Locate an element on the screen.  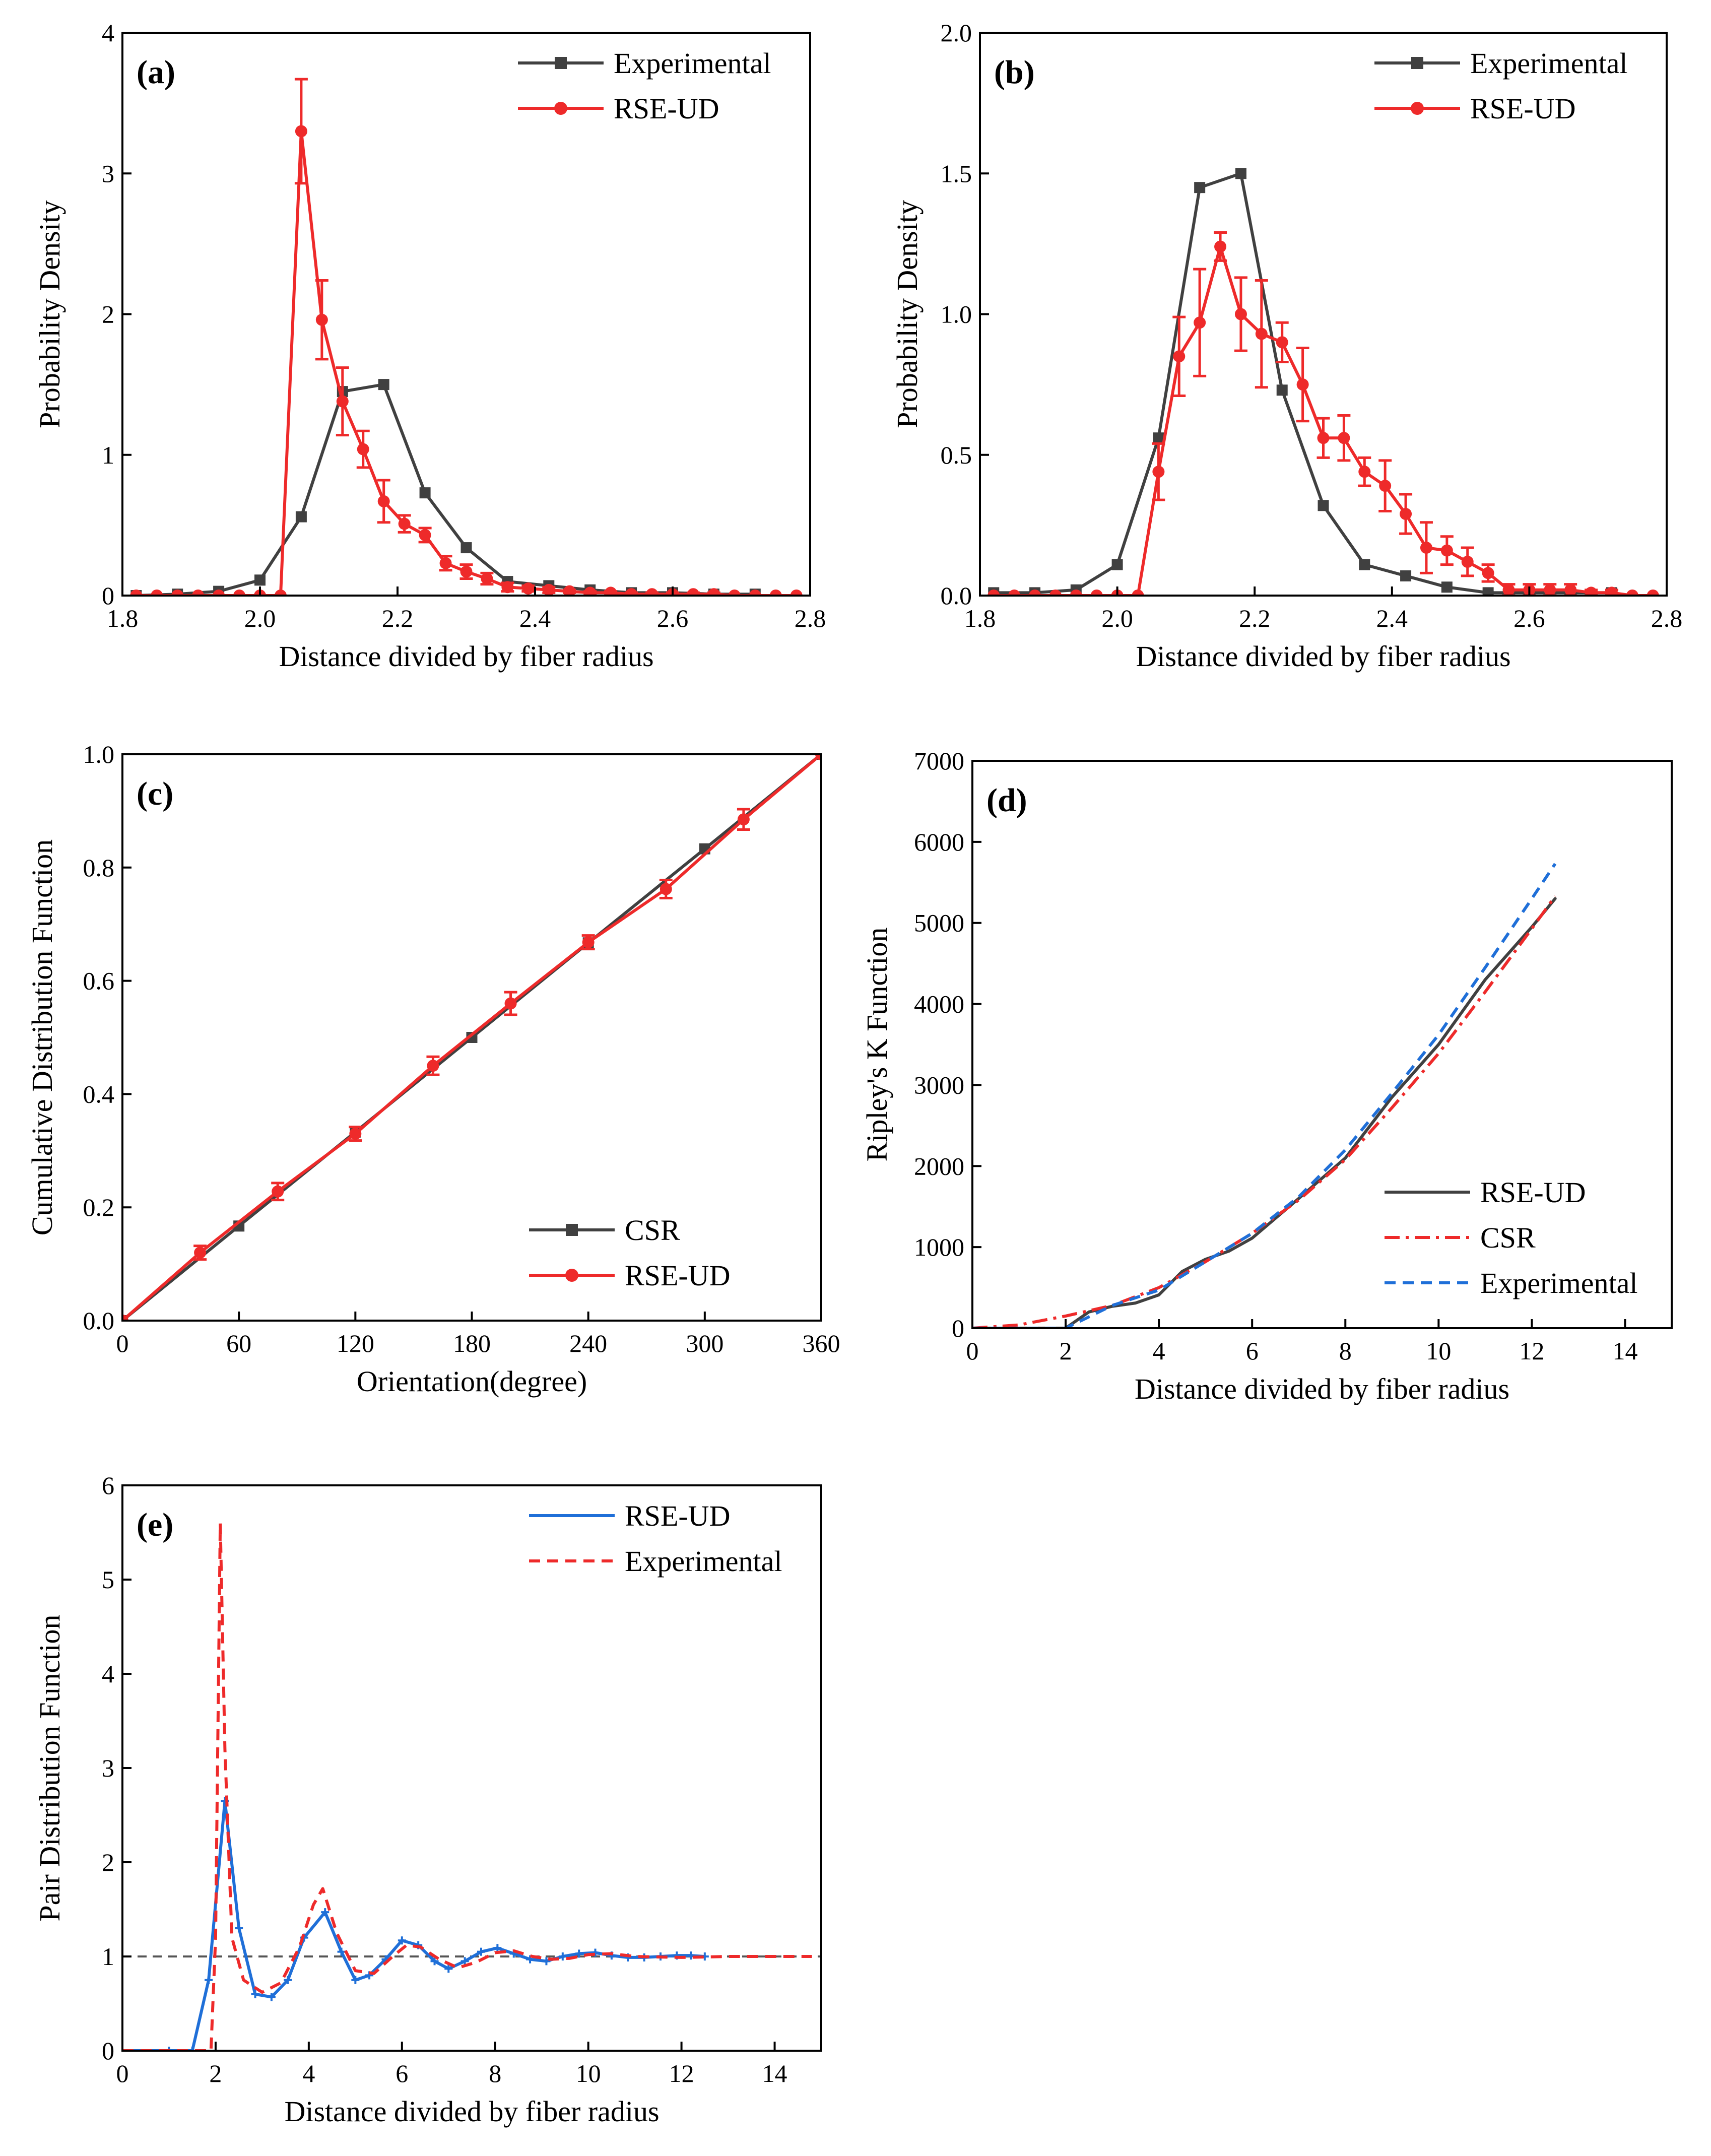
panel-label: (c) is located at coordinates (155, 793).